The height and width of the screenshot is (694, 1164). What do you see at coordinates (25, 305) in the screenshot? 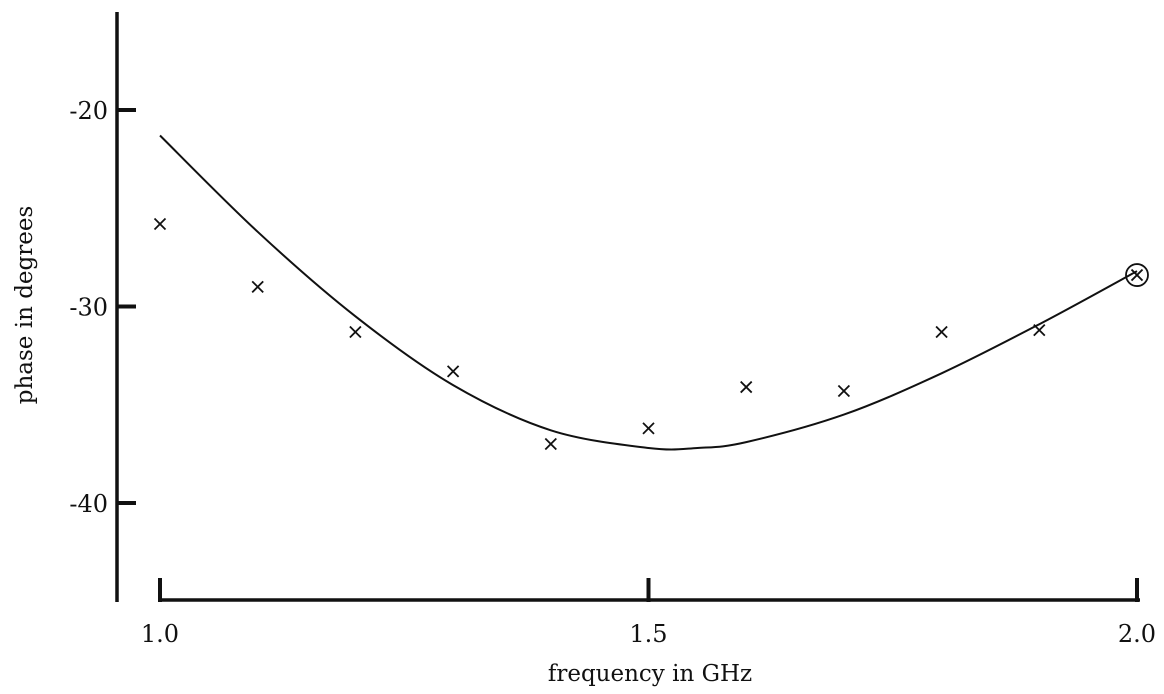
I see `y-axis-title: phase in degrees` at bounding box center [25, 305].